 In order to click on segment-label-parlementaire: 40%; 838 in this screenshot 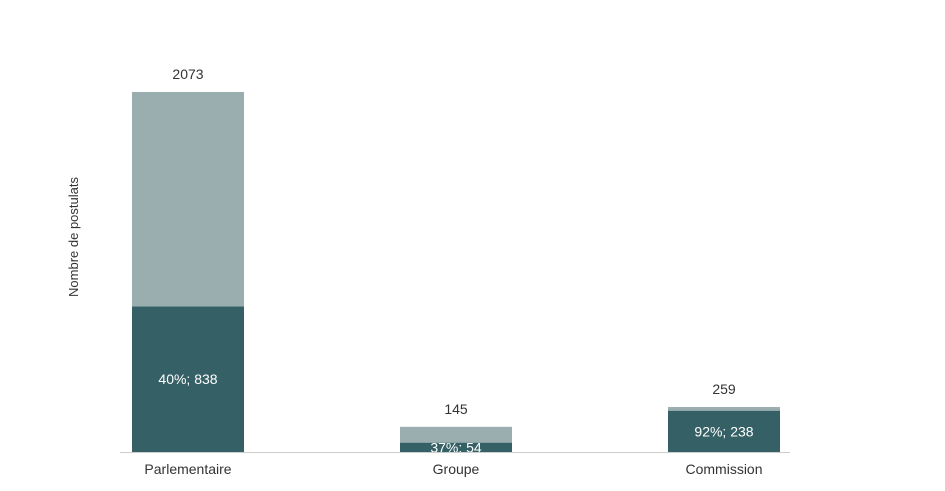, I will do `click(187, 379)`.